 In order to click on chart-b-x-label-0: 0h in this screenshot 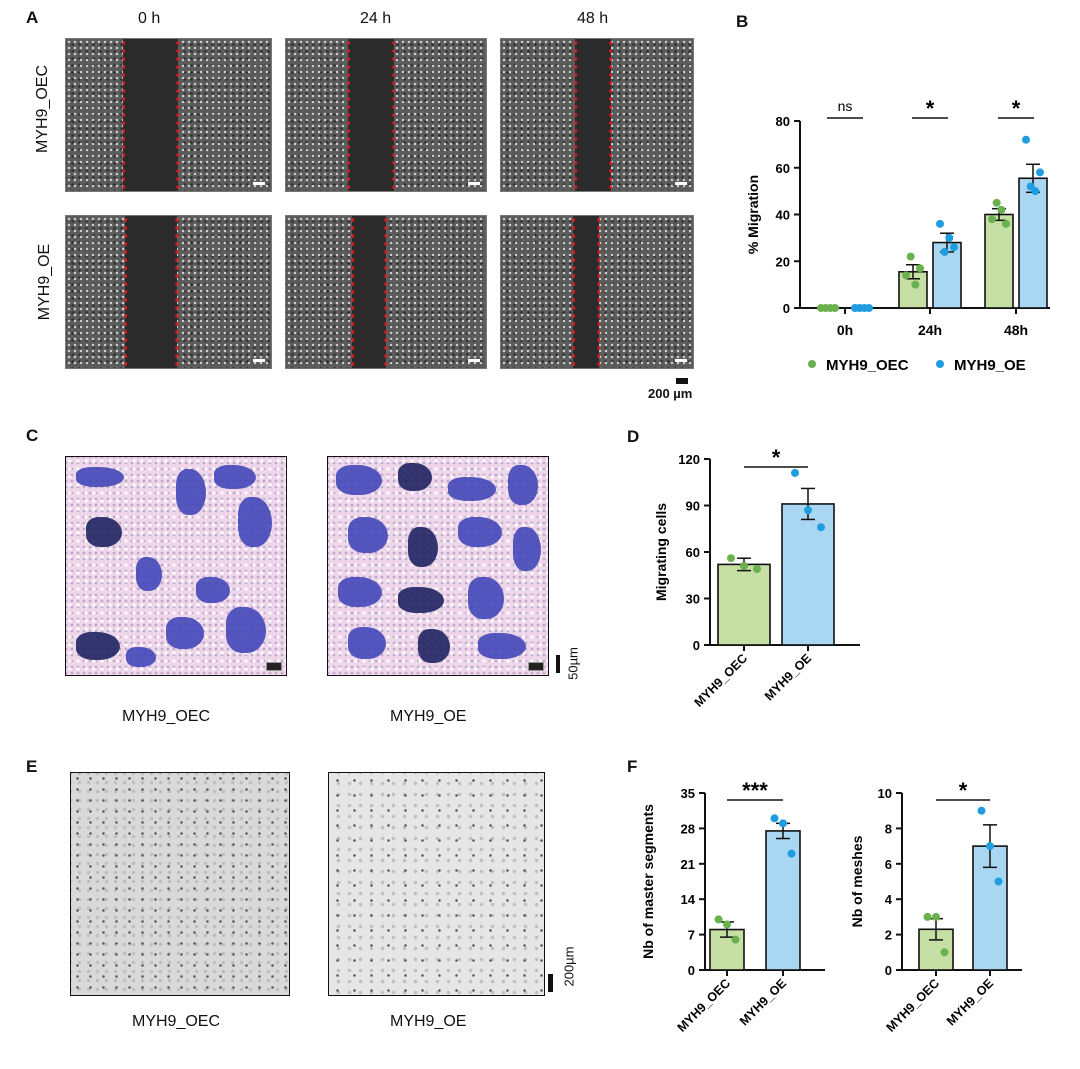, I will do `click(845, 330)`.